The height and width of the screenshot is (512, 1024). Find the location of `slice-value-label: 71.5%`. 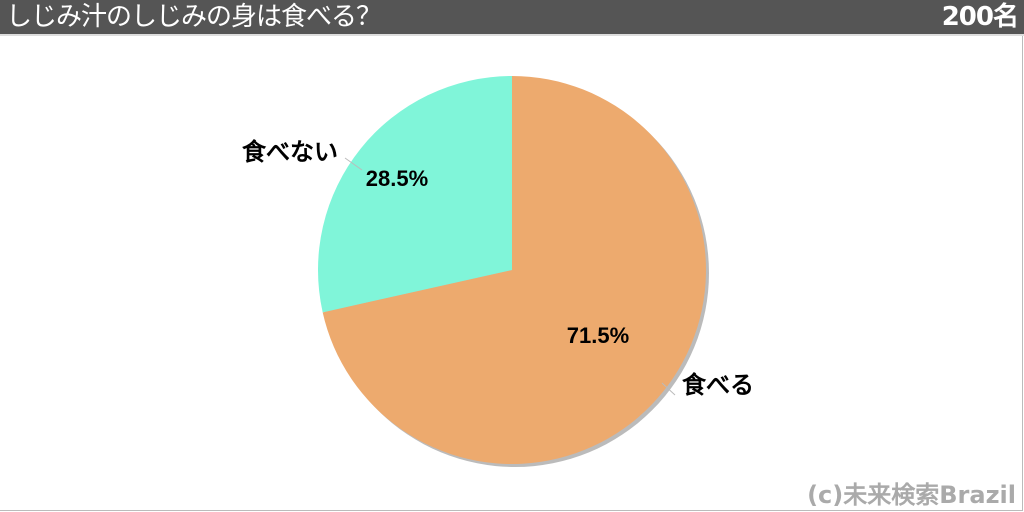

slice-value-label: 71.5% is located at coordinates (598, 335).